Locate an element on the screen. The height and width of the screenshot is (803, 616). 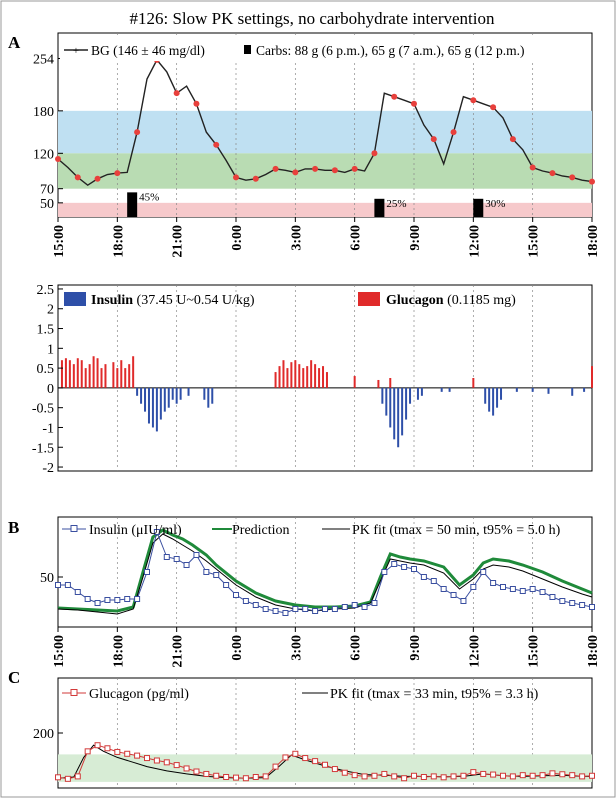
time-axis-b-tick-label: 3:00 is located at coordinates (296, 648).